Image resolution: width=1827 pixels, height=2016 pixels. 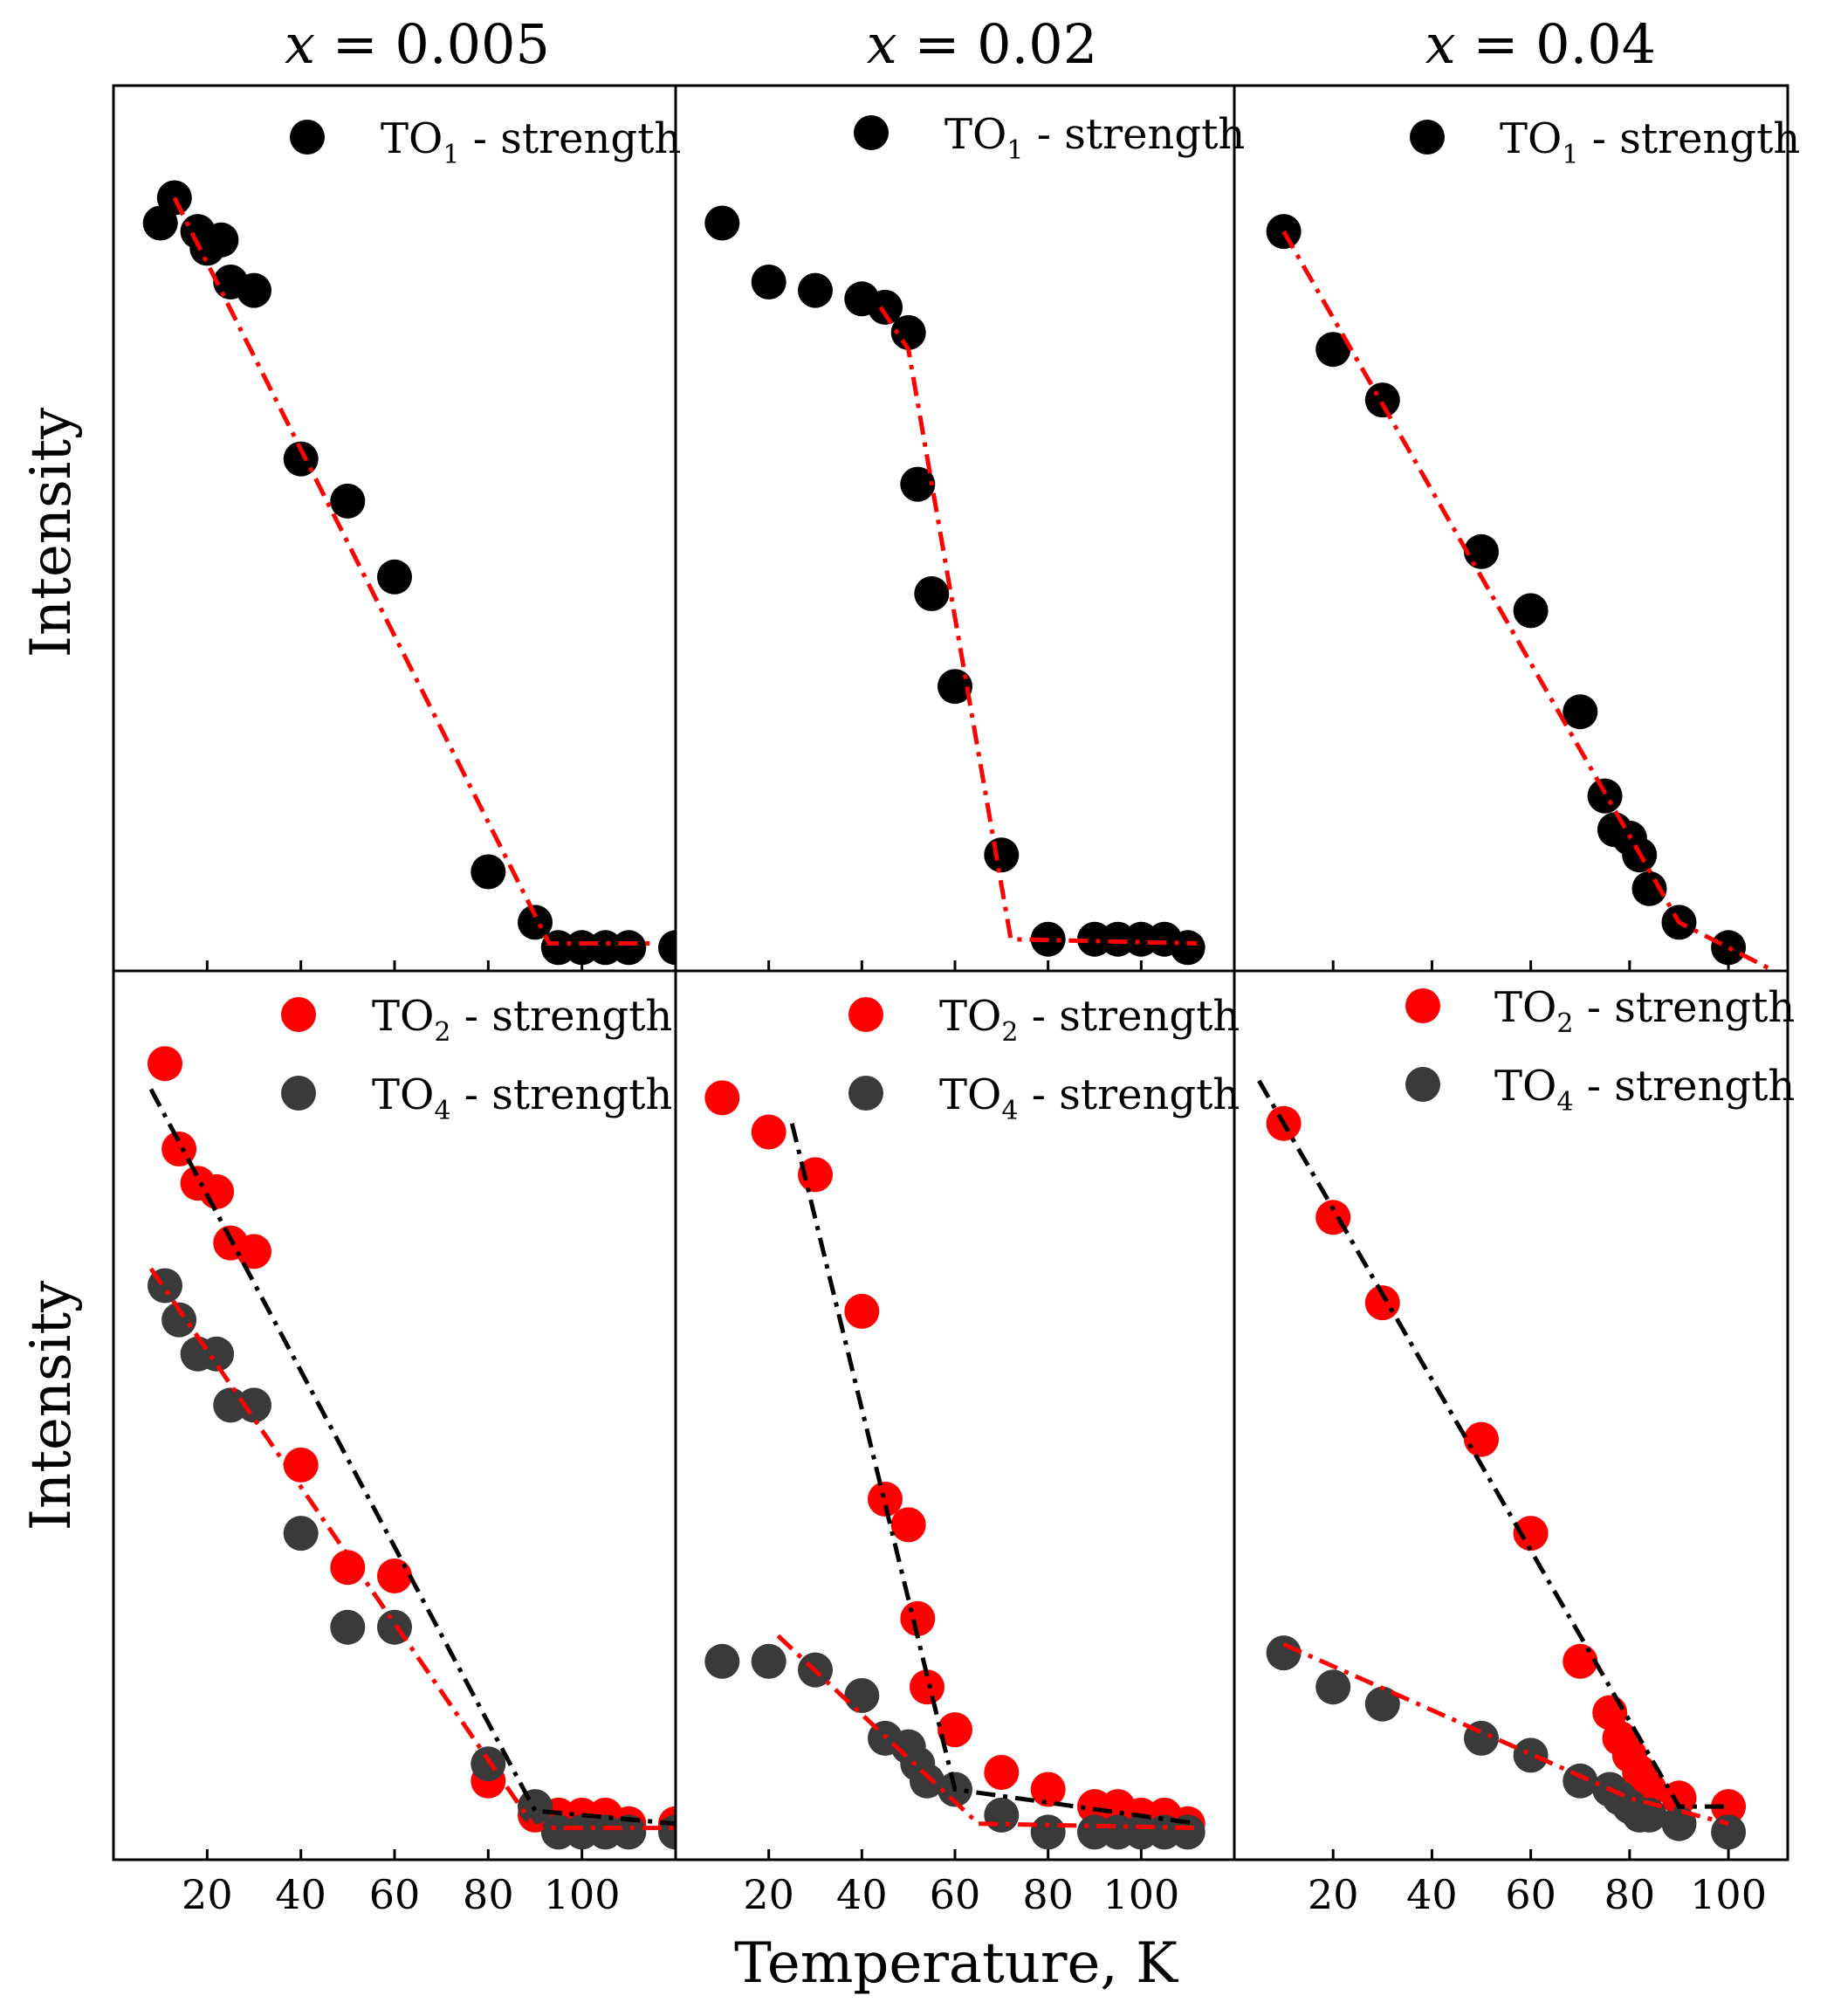 What do you see at coordinates (531, 142) in the screenshot?
I see `legend-label-to1: TO1 - strength` at bounding box center [531, 142].